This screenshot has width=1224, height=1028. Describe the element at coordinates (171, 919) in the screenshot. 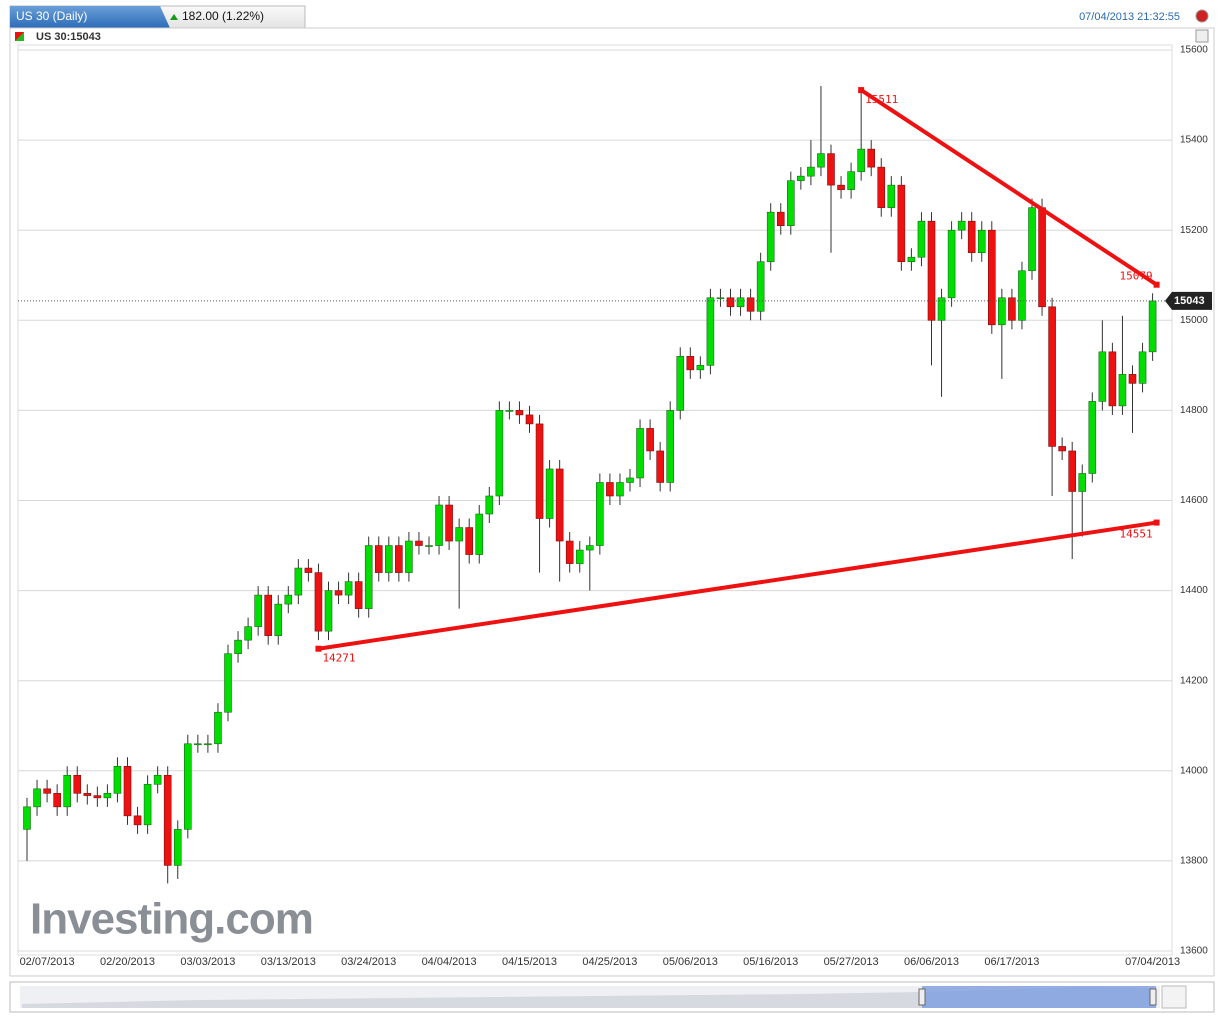

I see `logo: Investing.com` at that location.